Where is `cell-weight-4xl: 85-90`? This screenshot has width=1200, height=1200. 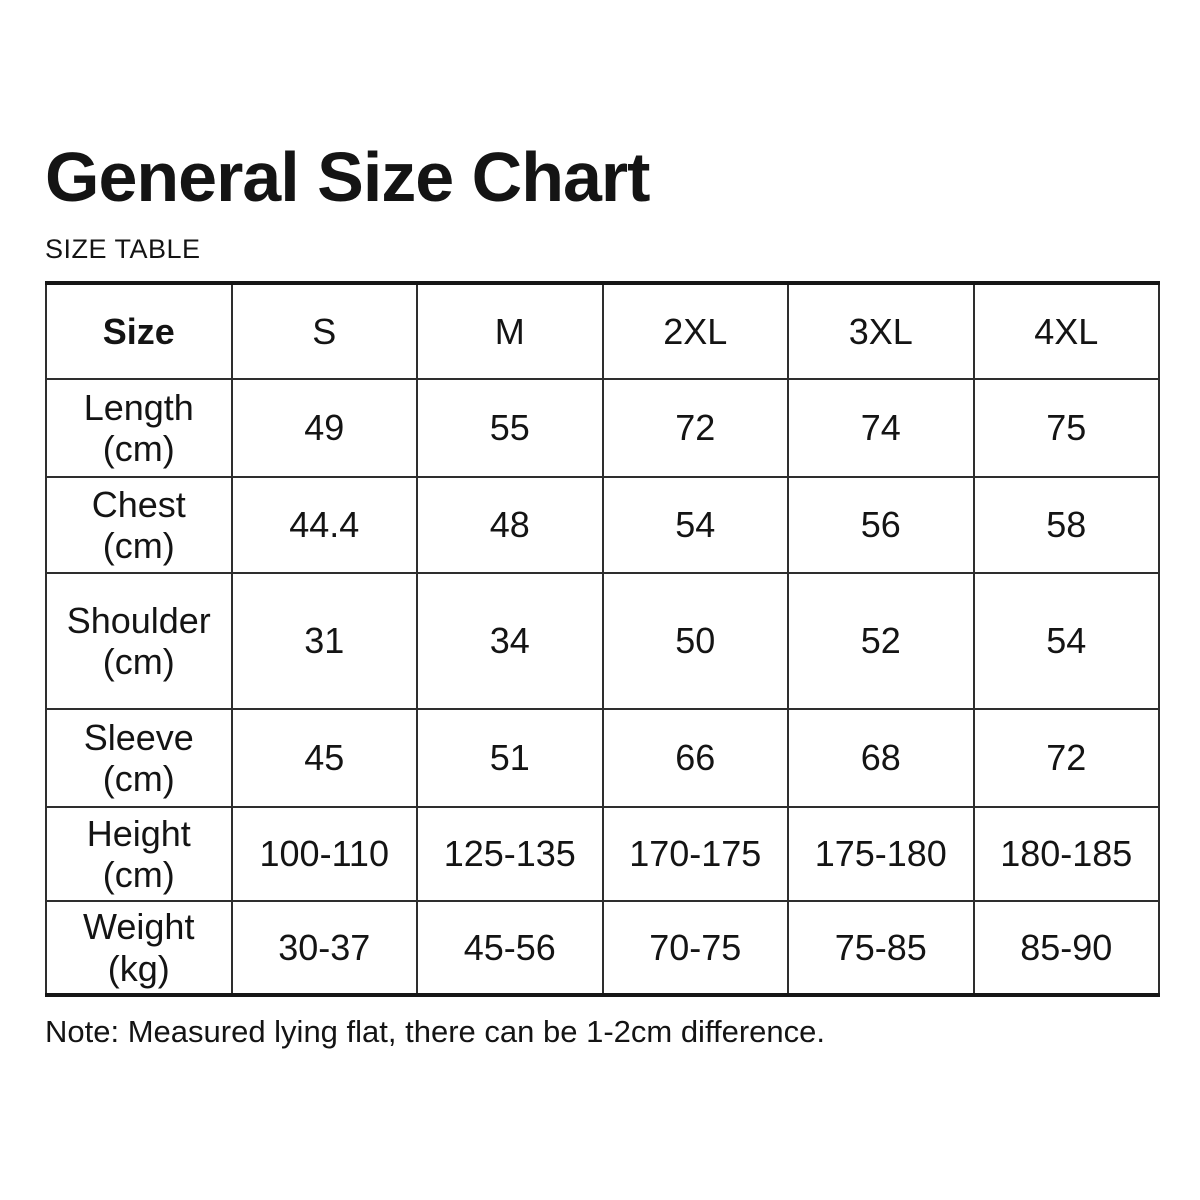 cell-weight-4xl: 85-90 is located at coordinates (1066, 948).